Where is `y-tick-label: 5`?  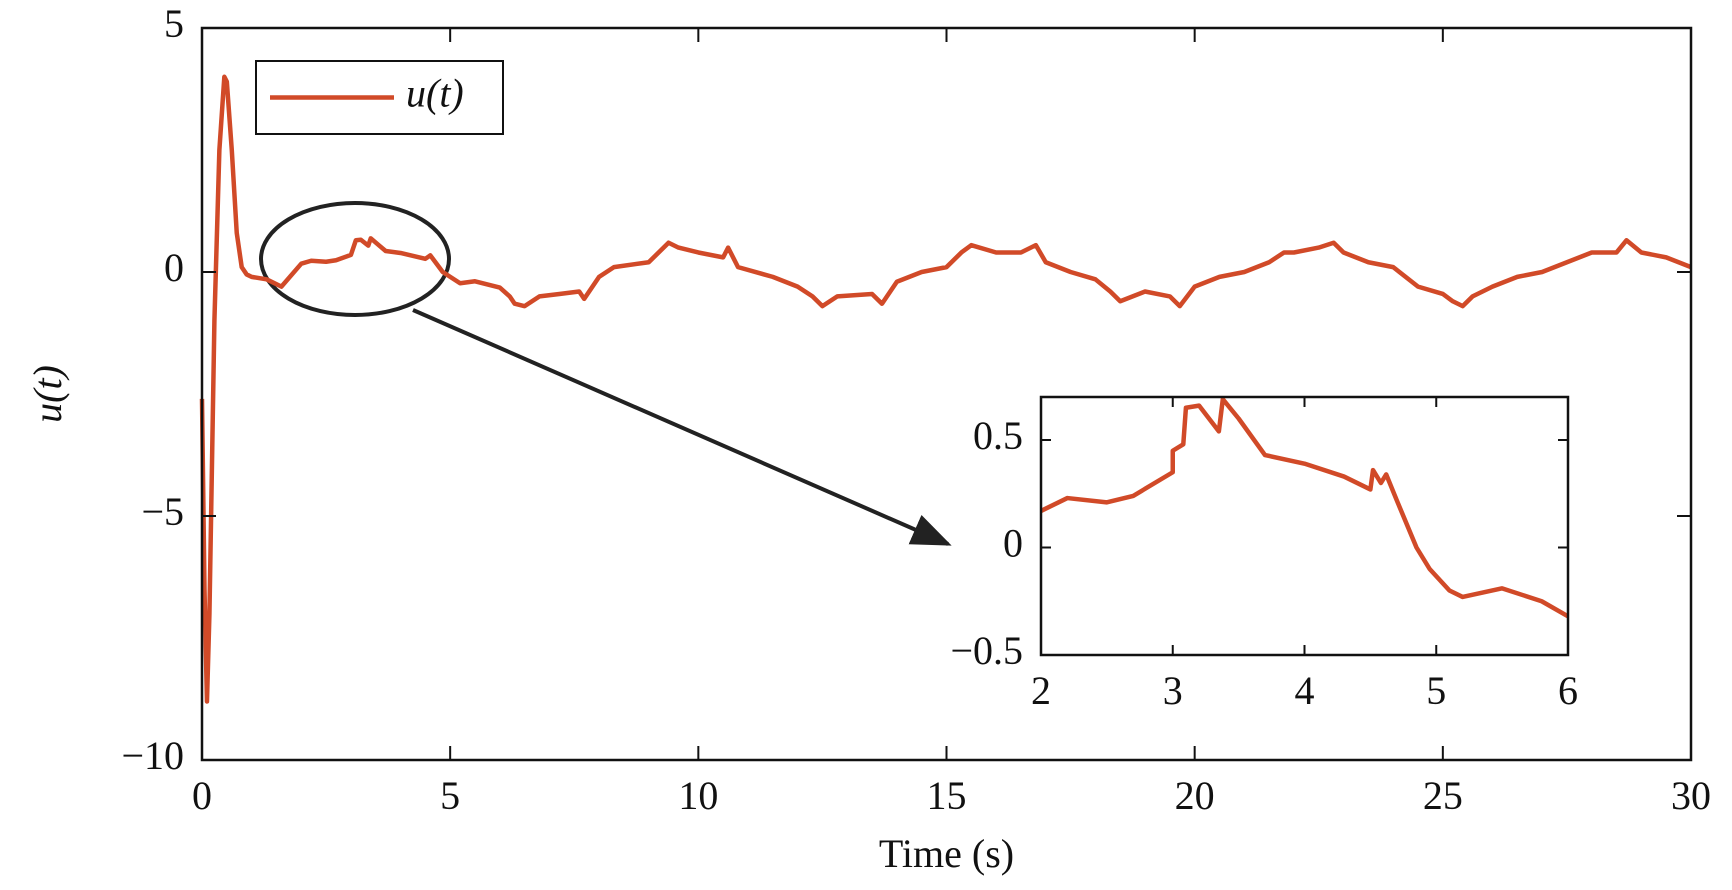
y-tick-label: 5 is located at coordinates (174, 23).